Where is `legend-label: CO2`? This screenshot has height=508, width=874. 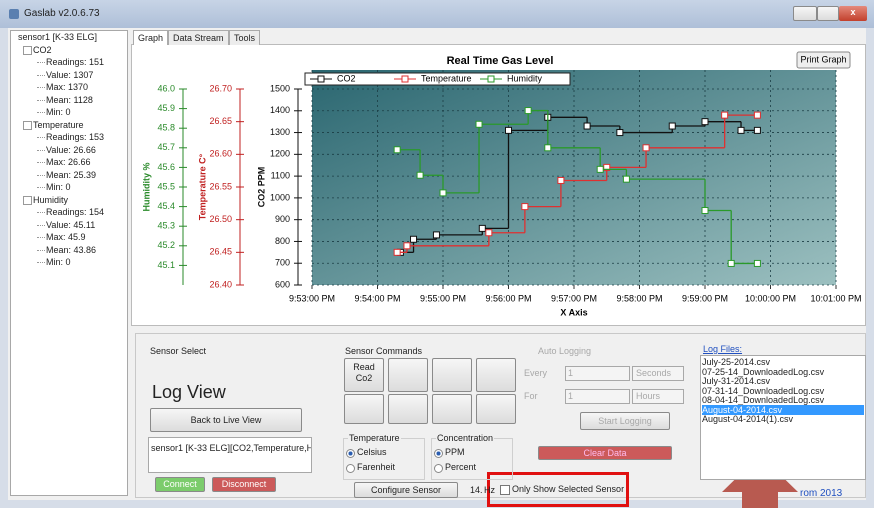
legend-label: CO2 is located at coordinates (346, 78).